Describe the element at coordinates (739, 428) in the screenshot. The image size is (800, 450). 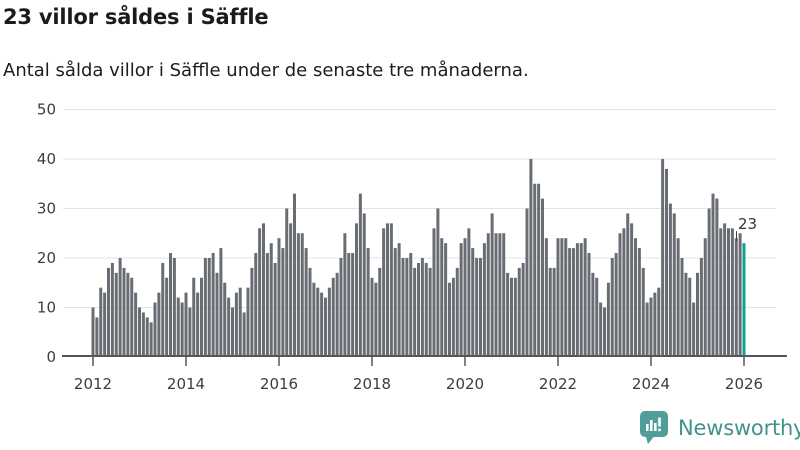
I see `newsworthy-wordmark: Newsworthy` at that location.